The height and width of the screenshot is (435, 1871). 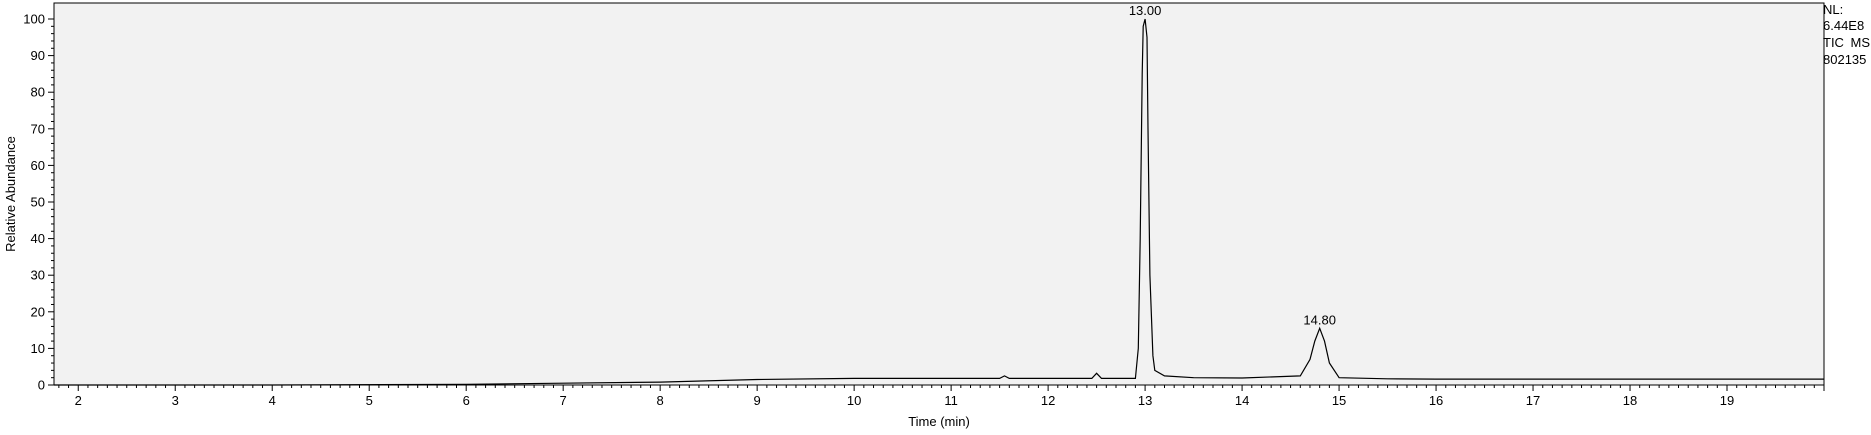 I want to click on x-tick-label: 8, so click(x=660, y=400).